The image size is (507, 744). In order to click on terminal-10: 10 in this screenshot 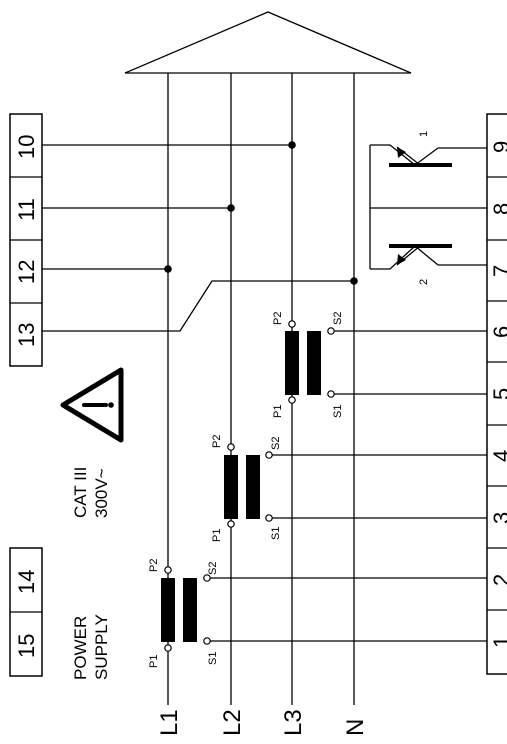, I will do `click(26, 147)`.